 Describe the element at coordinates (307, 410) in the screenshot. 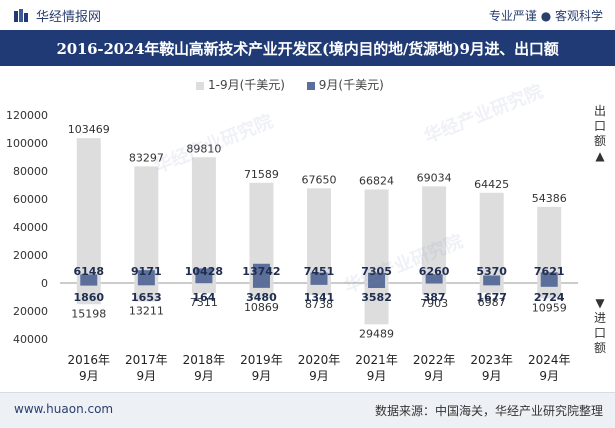

I see `footer: www.huaon.com 数据来源：中国海关，华经产业研究院整理` at that location.